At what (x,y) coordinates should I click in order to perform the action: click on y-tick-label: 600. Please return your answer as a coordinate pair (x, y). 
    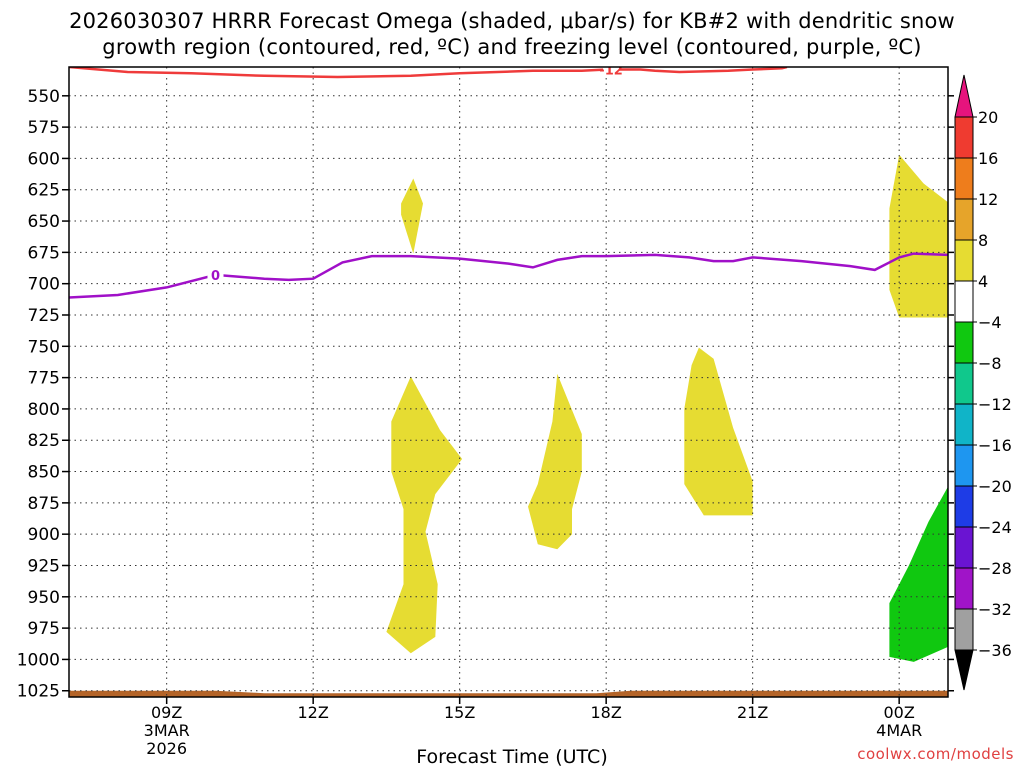
    Looking at the image, I should click on (44, 159).